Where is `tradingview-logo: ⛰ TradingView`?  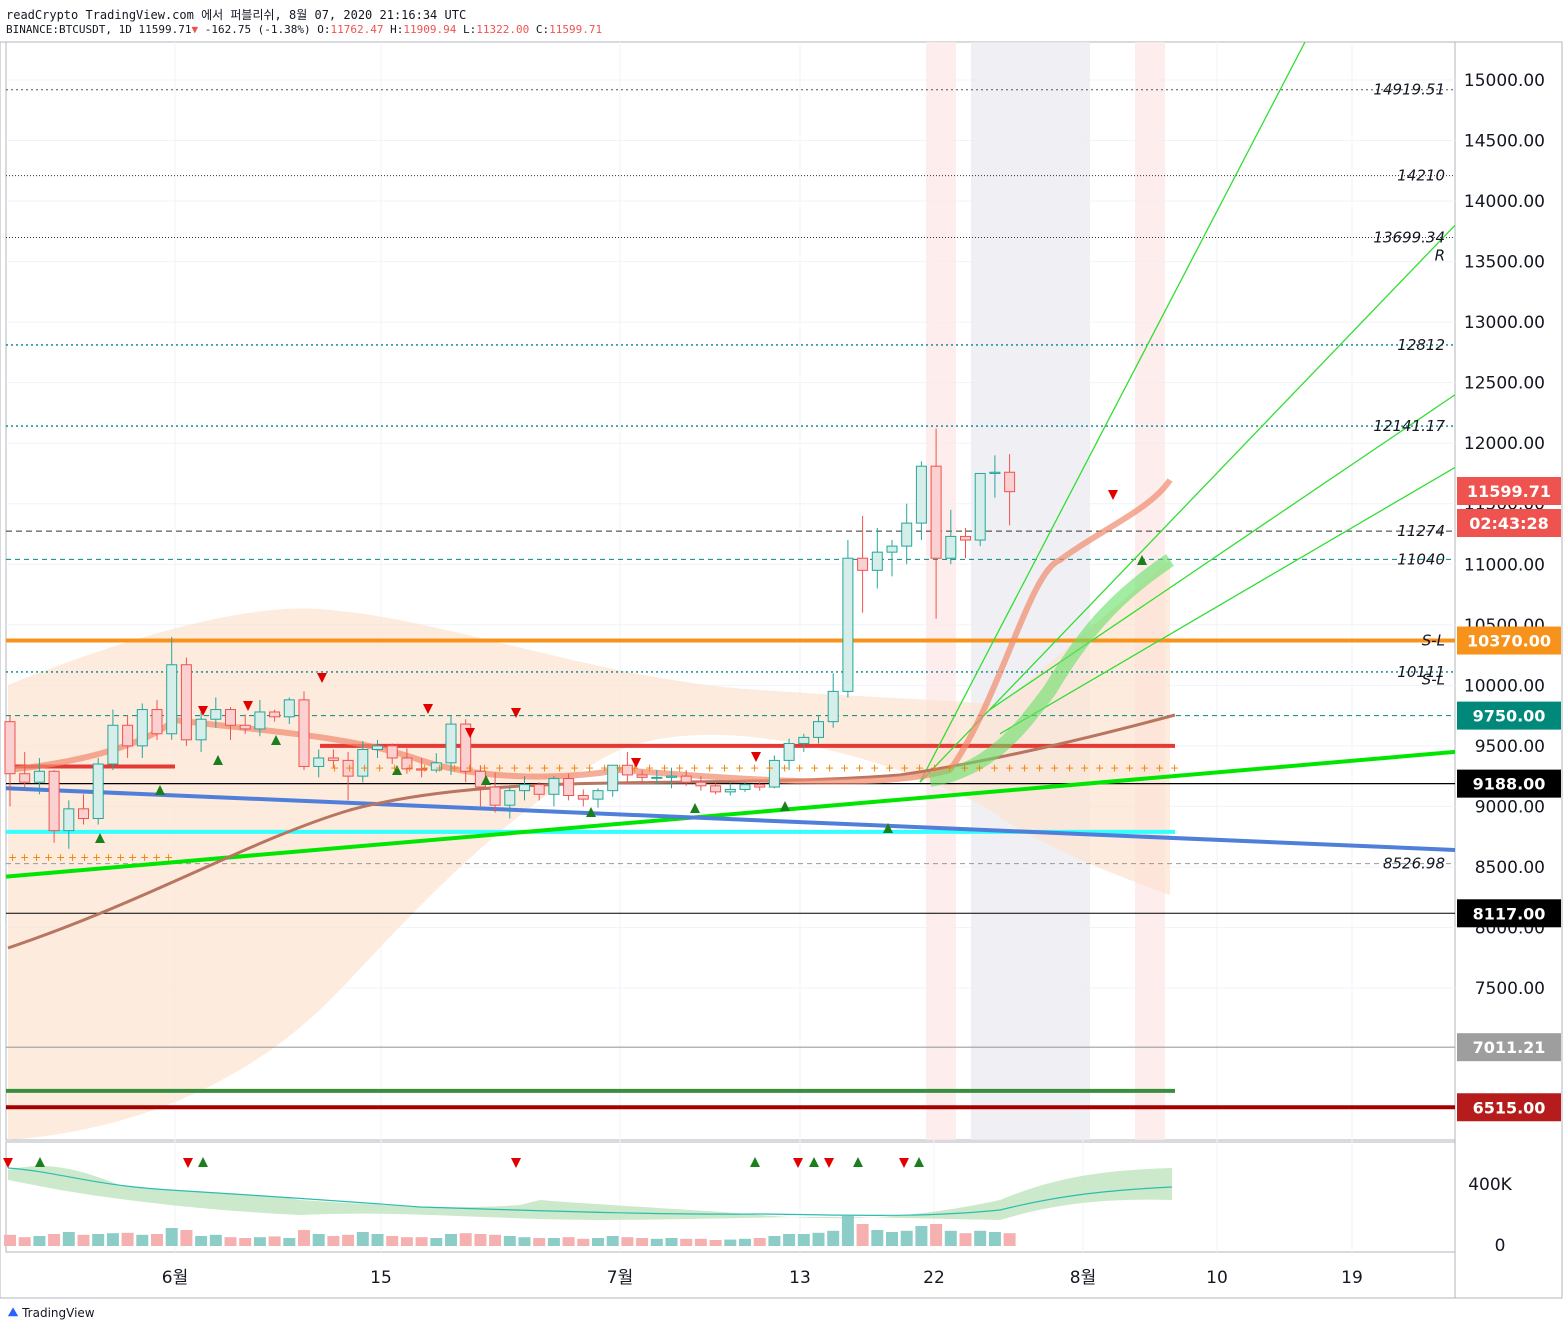
tradingview-logo: ⛰ TradingView is located at coordinates (51, 1312).